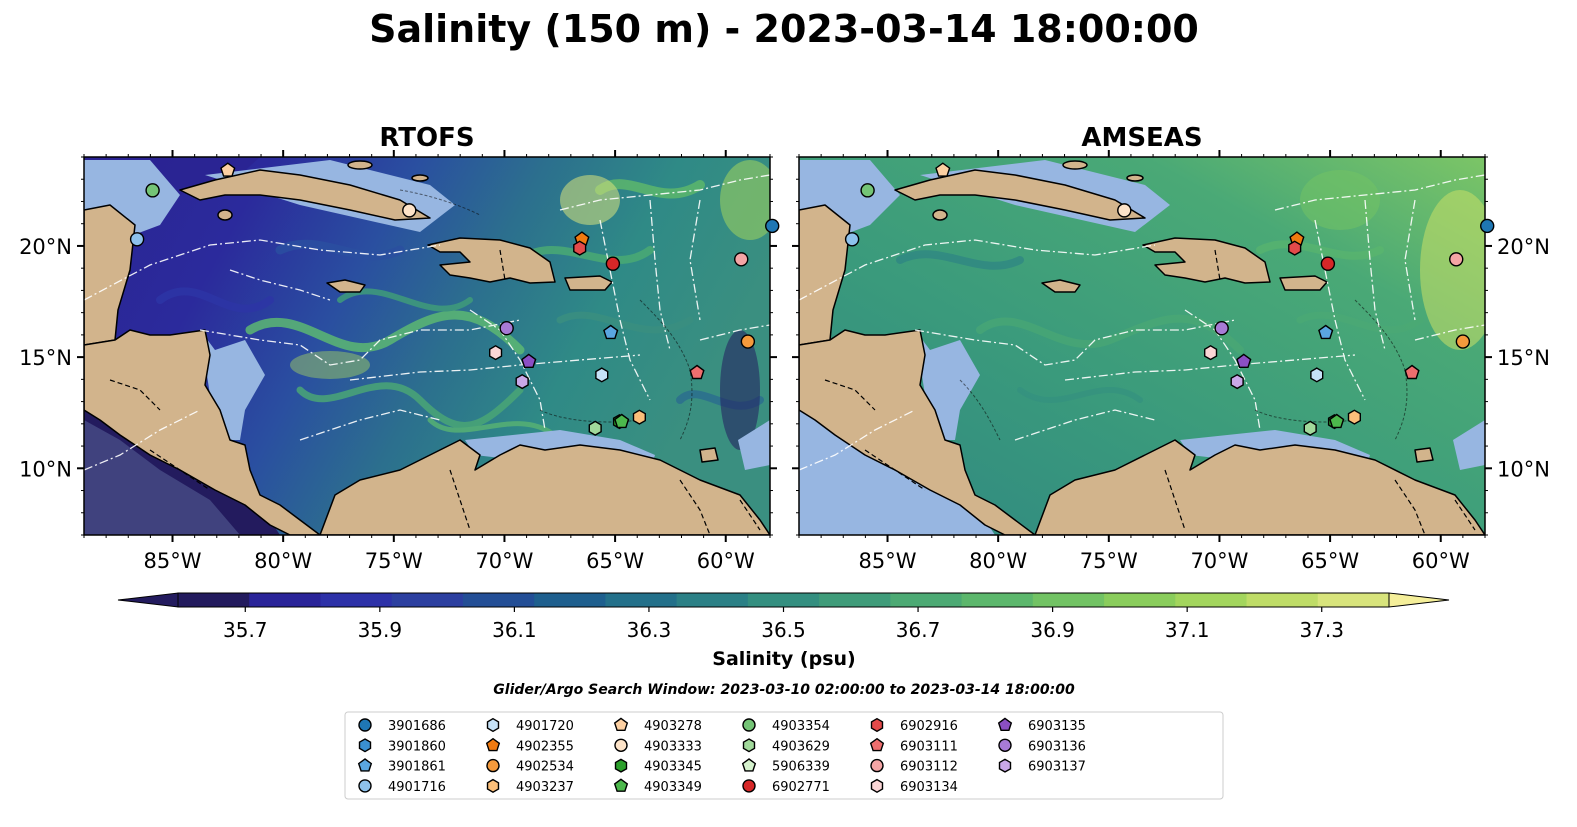 The image size is (1577, 827). What do you see at coordinates (514, 630) in the screenshot?
I see `colorbar-tick-label: 36.1` at bounding box center [514, 630].